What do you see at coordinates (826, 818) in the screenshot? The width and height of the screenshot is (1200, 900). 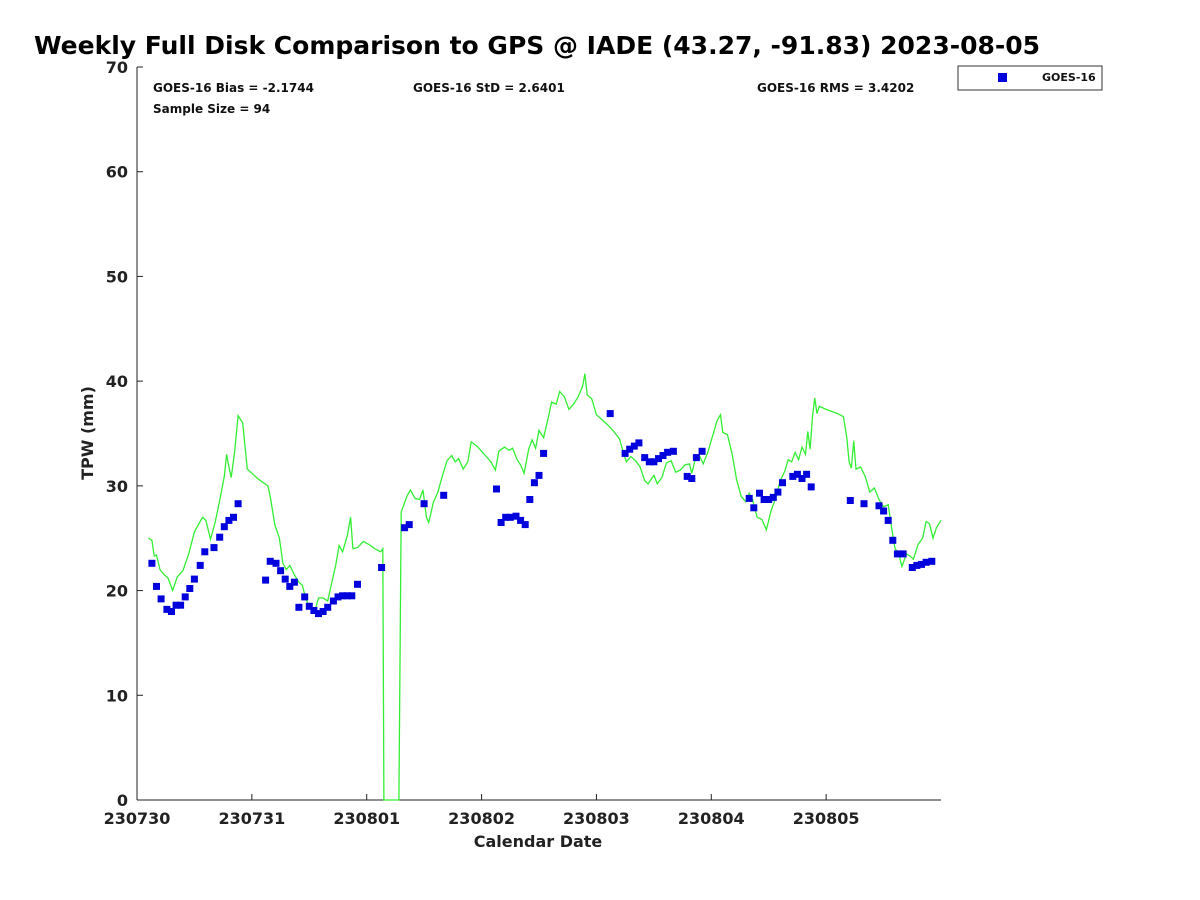 I see `x-tick-label: 230805` at bounding box center [826, 818].